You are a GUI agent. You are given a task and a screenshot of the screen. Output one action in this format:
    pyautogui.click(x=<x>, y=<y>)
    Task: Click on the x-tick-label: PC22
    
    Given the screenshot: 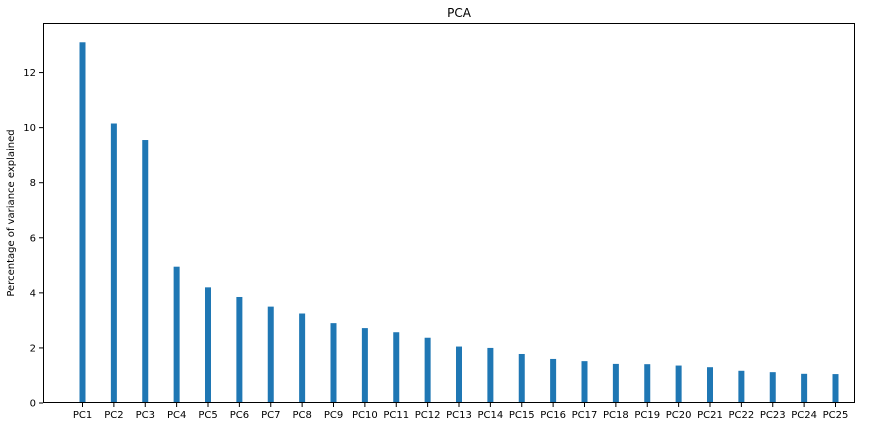 What is the action you would take?
    pyautogui.click(x=742, y=415)
    